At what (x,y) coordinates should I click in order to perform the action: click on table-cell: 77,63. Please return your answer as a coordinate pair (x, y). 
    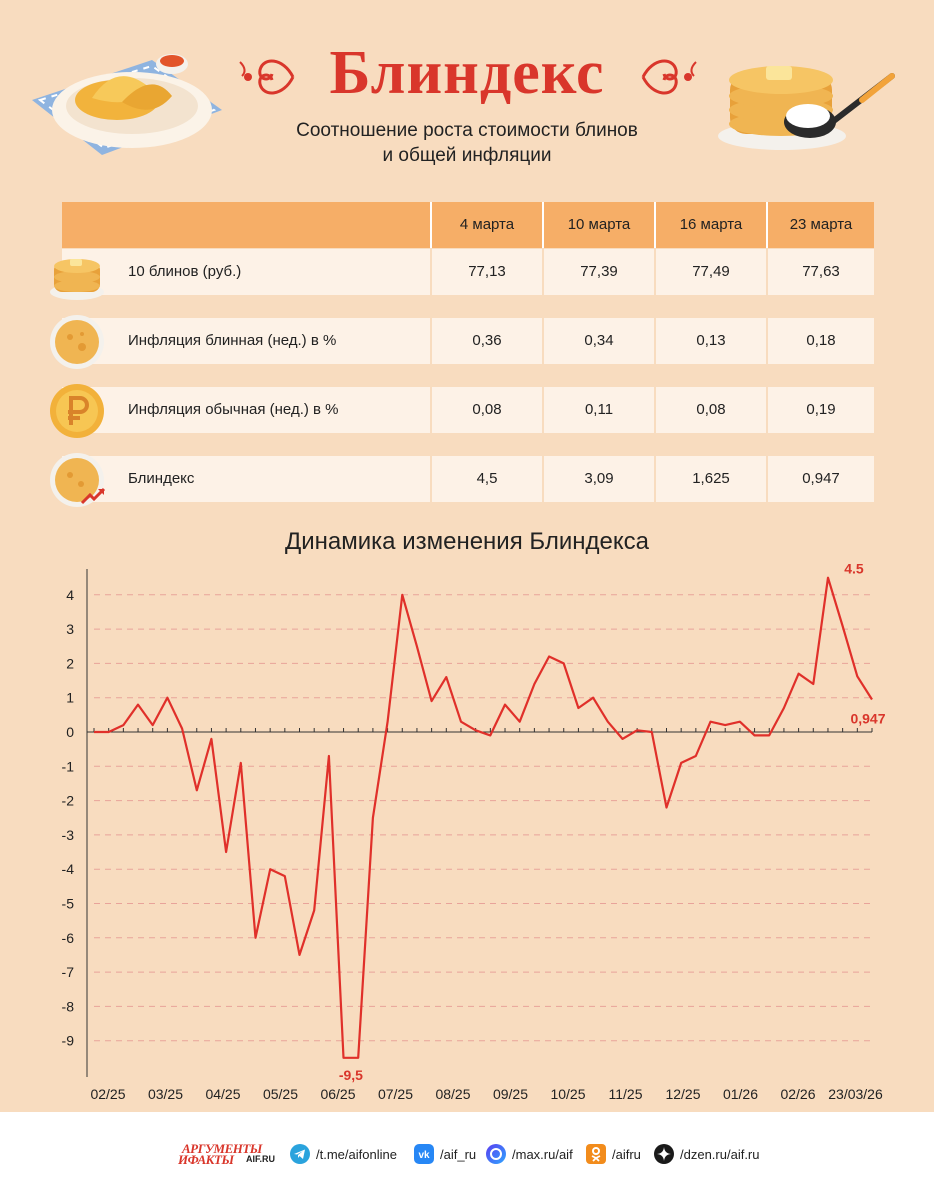
    Looking at the image, I should click on (820, 272).